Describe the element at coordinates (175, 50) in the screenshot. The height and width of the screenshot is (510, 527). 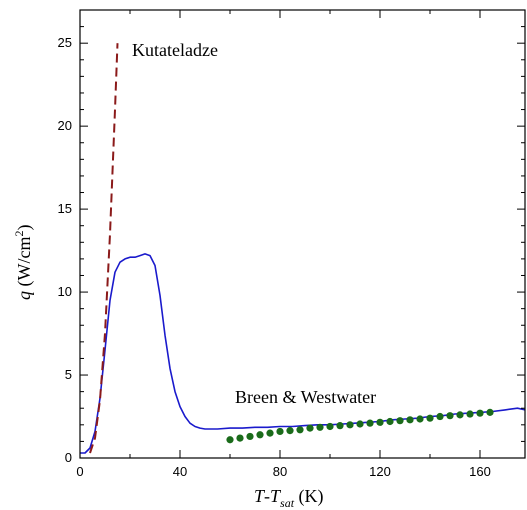
I see `annotation-kutateladze: Kutateladze` at that location.